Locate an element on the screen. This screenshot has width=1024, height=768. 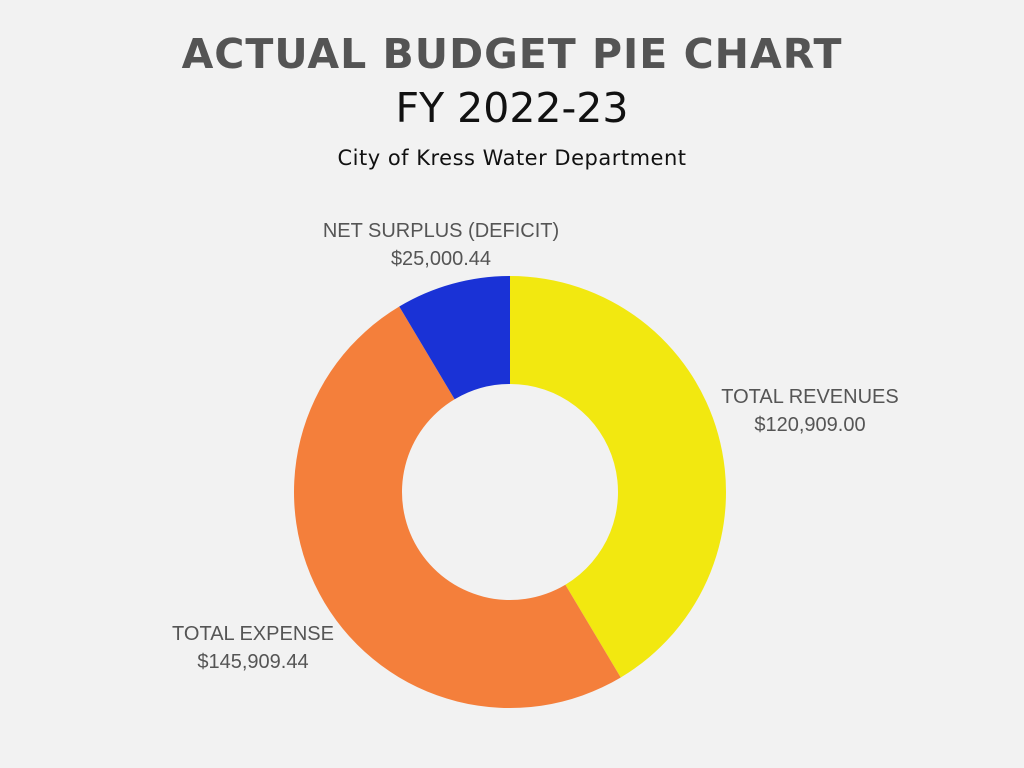
slice-value-label: $120,909.00 is located at coordinates (809, 425).